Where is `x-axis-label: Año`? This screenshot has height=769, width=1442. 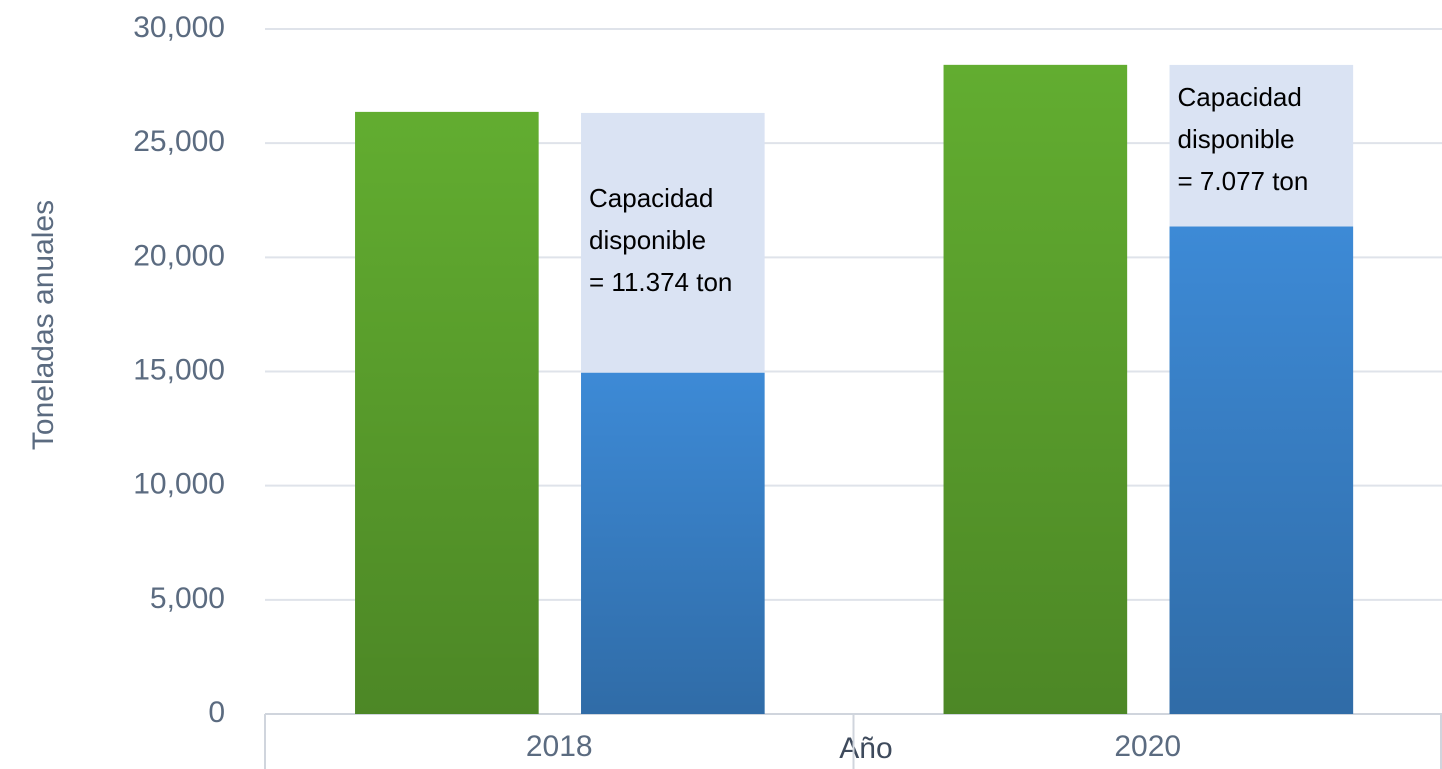
x-axis-label: Año is located at coordinates (865, 748).